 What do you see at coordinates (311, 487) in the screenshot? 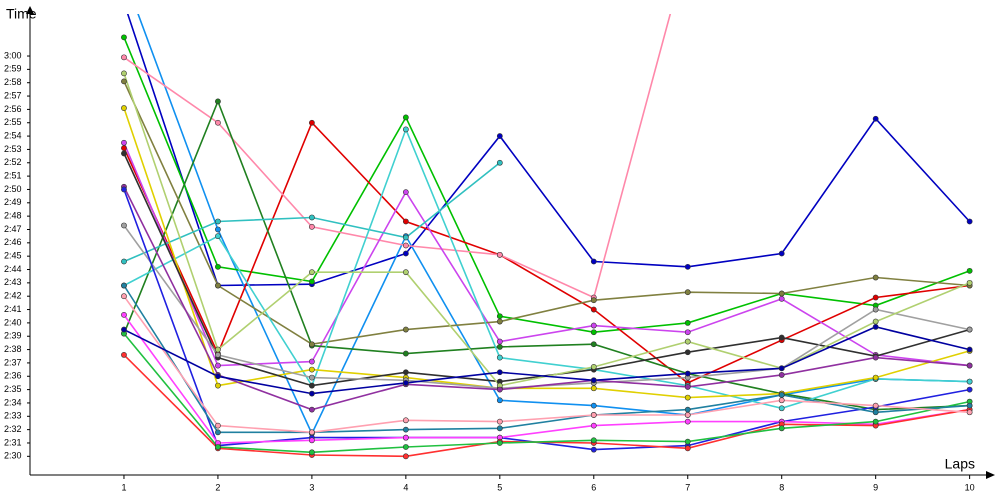
I see `x-tick-label: 3` at bounding box center [311, 487].